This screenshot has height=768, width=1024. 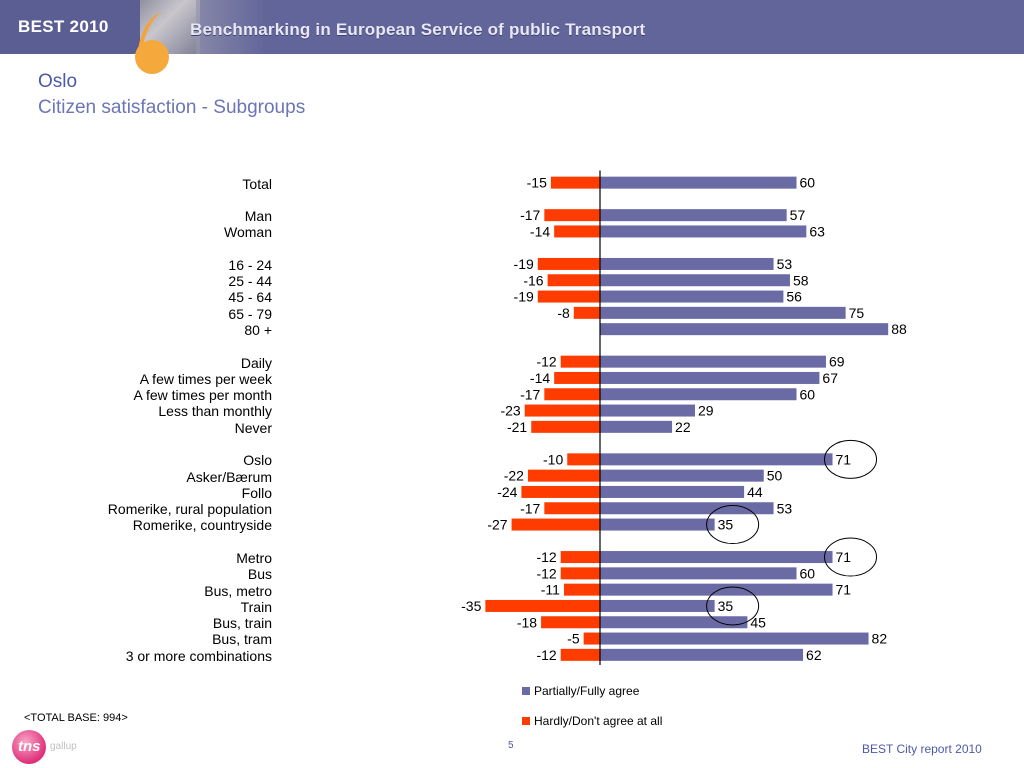 I want to click on category-label: Train, so click(x=256, y=606).